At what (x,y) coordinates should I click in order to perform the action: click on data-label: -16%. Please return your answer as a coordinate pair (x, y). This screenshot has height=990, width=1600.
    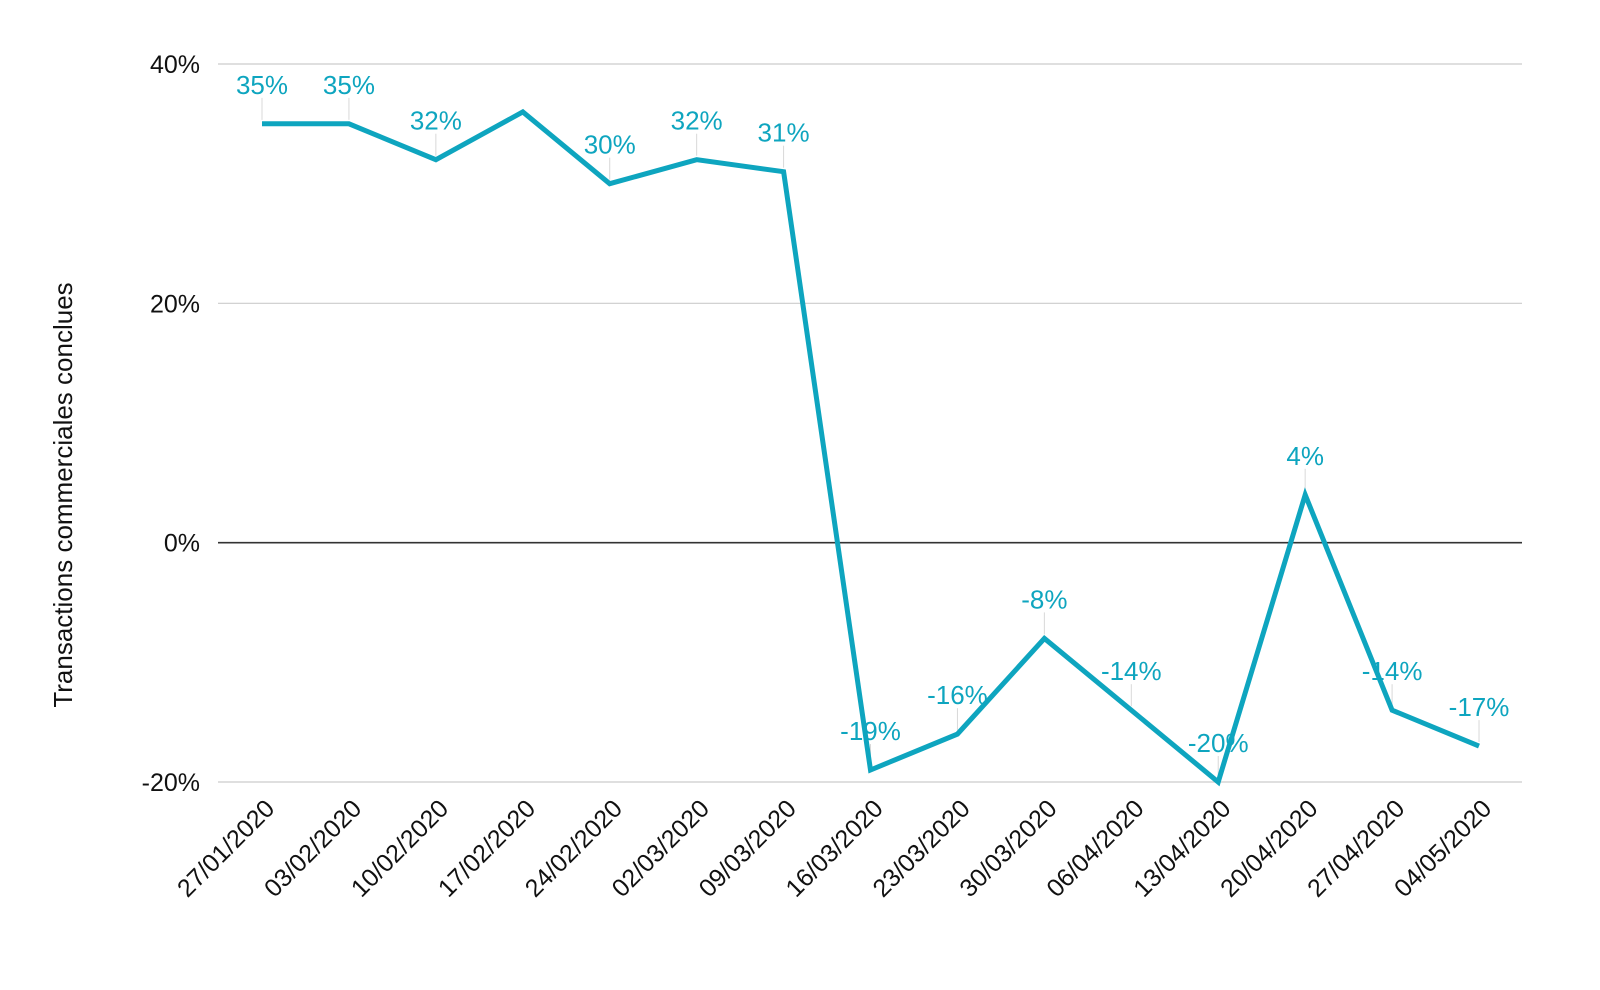
    Looking at the image, I should click on (957, 695).